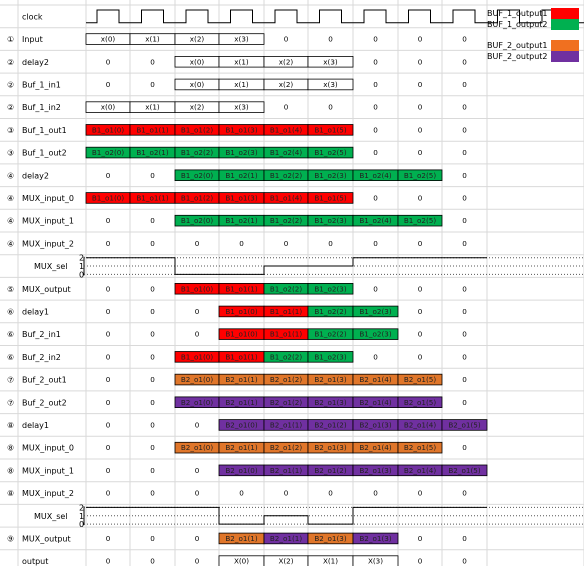  What do you see at coordinates (10, 243) in the screenshot?
I see `row-step-number: ④` at bounding box center [10, 243].